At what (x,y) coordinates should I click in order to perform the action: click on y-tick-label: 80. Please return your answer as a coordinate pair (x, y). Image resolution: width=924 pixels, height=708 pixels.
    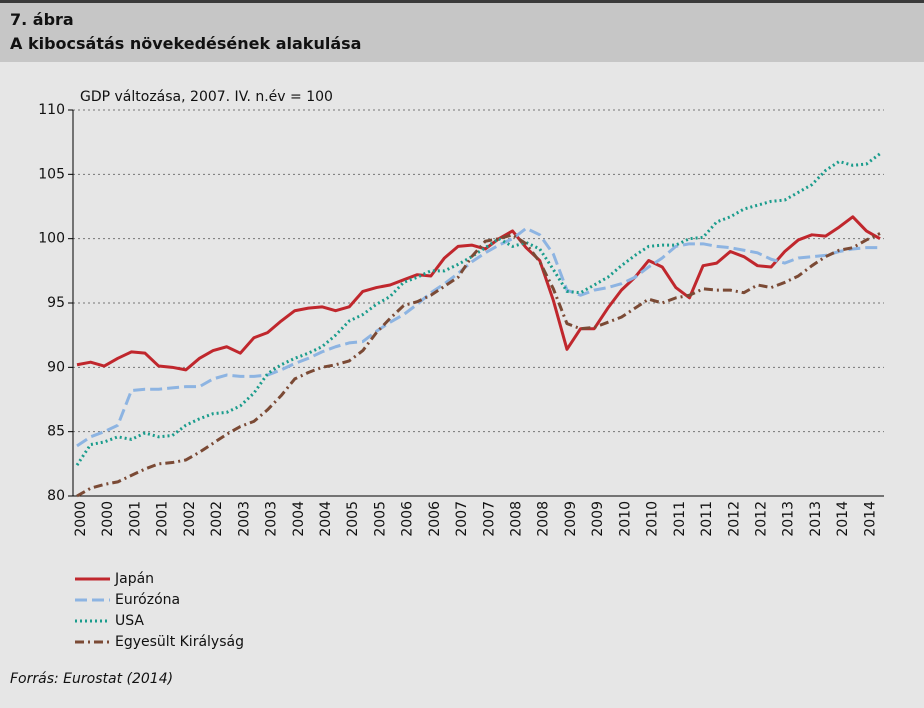
    Looking at the image, I should click on (56, 496).